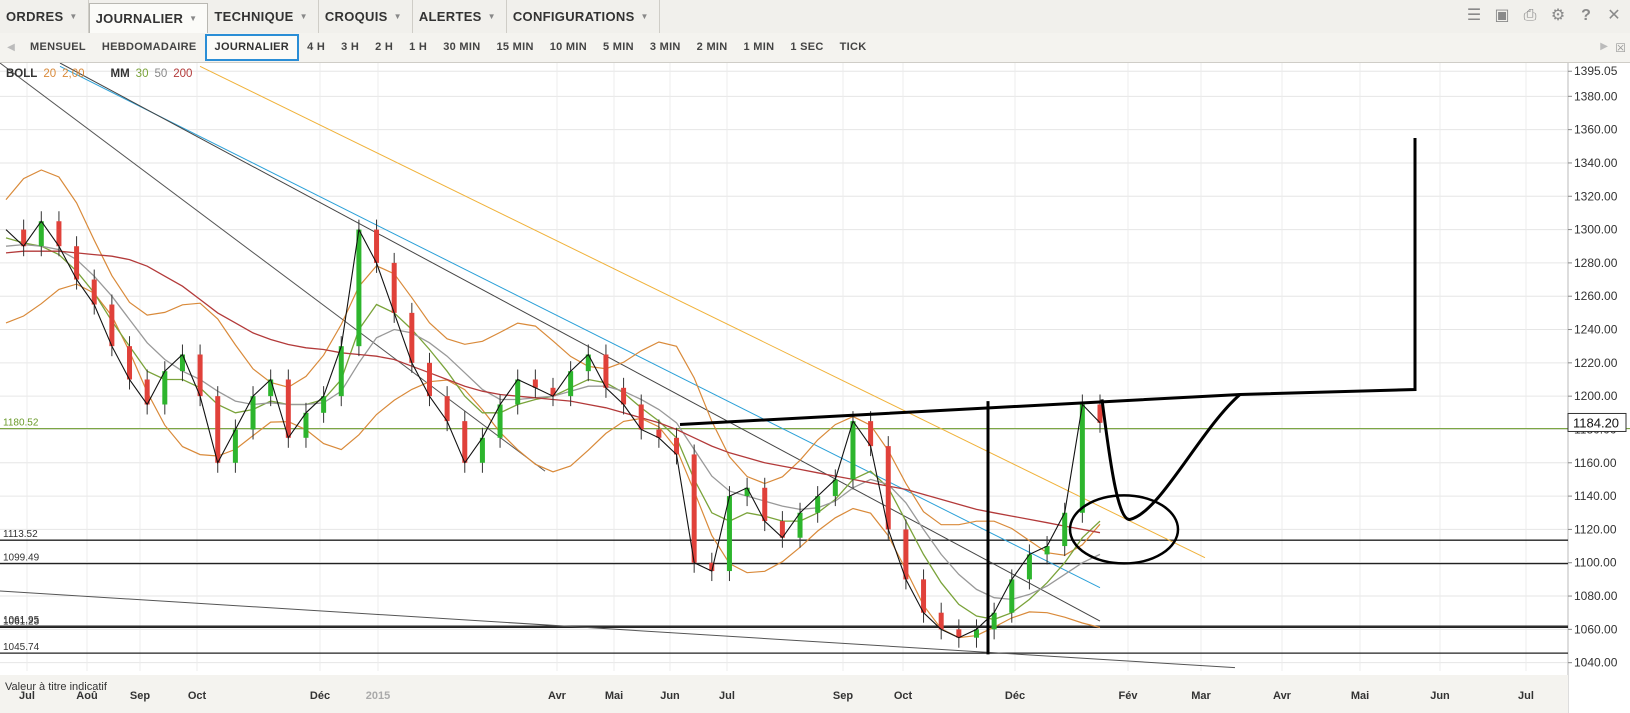 The height and width of the screenshot is (713, 1630). What do you see at coordinates (843, 696) in the screenshot?
I see `x-tick-label: Sep` at bounding box center [843, 696].